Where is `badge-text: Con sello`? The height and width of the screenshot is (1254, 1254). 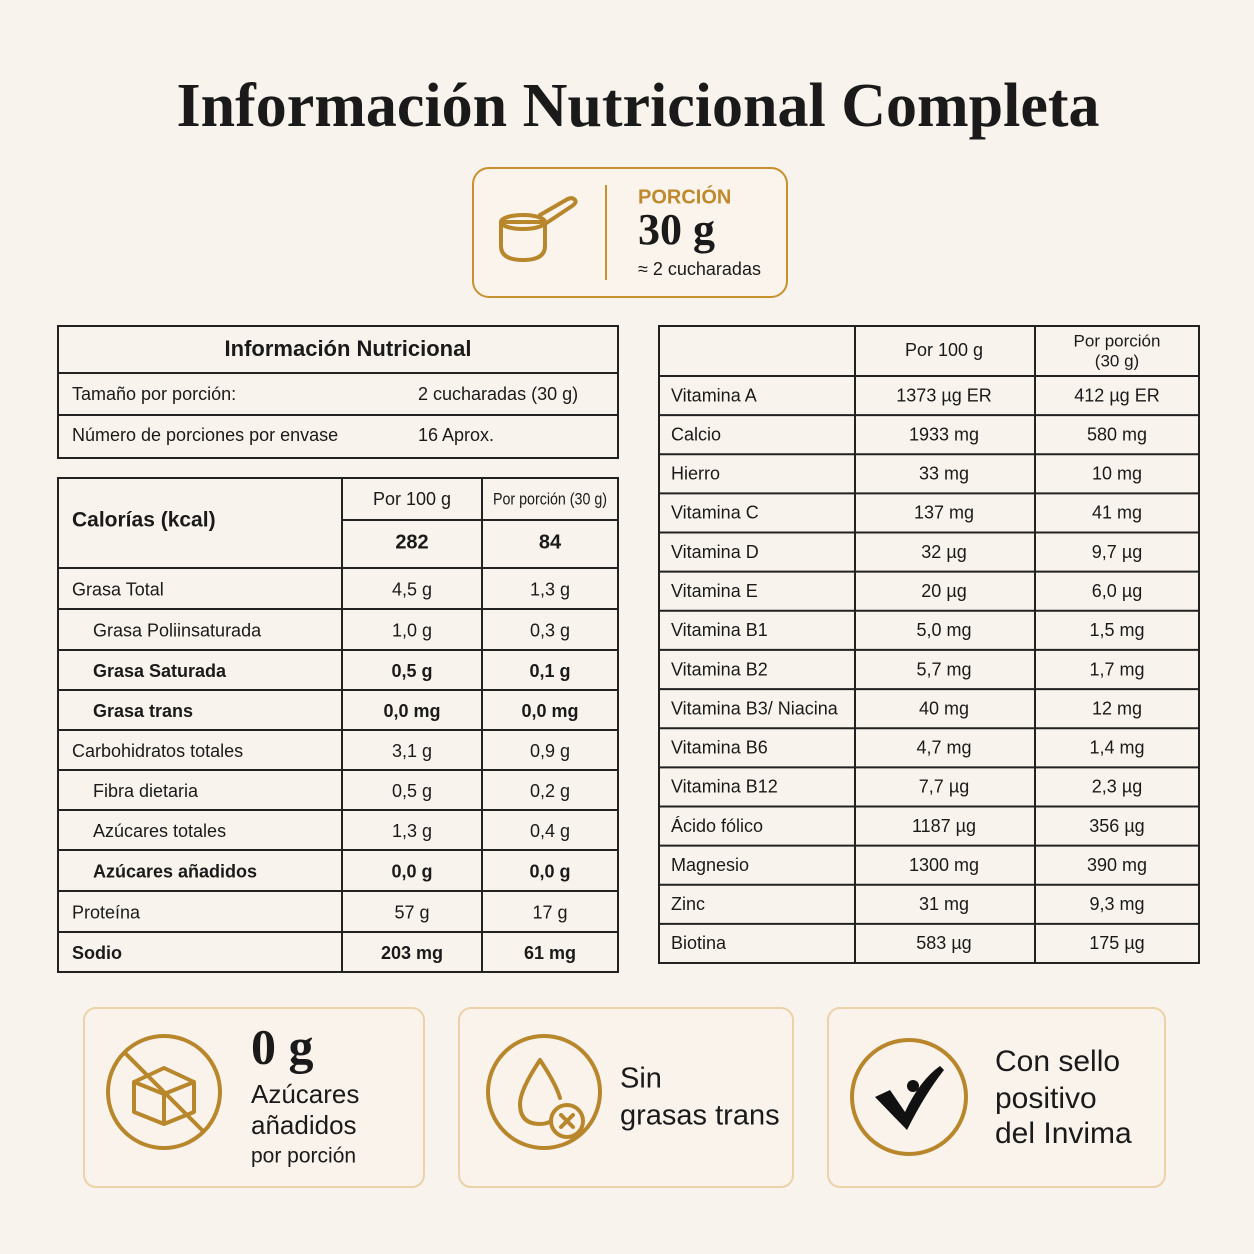
badge-text: Con sello is located at coordinates (1057, 1061).